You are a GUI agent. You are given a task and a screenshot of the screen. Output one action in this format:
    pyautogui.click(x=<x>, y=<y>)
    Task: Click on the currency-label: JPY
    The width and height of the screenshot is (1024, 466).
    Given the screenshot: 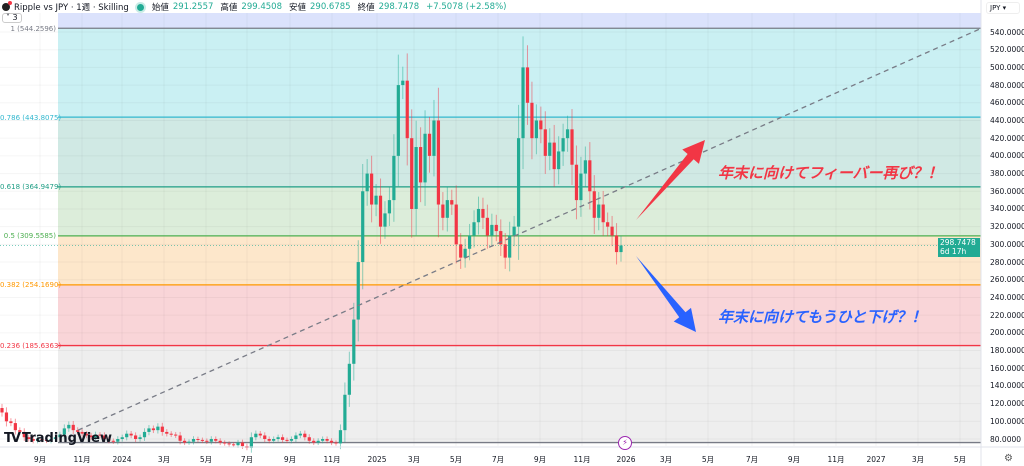 What is the action you would take?
    pyautogui.click(x=995, y=8)
    